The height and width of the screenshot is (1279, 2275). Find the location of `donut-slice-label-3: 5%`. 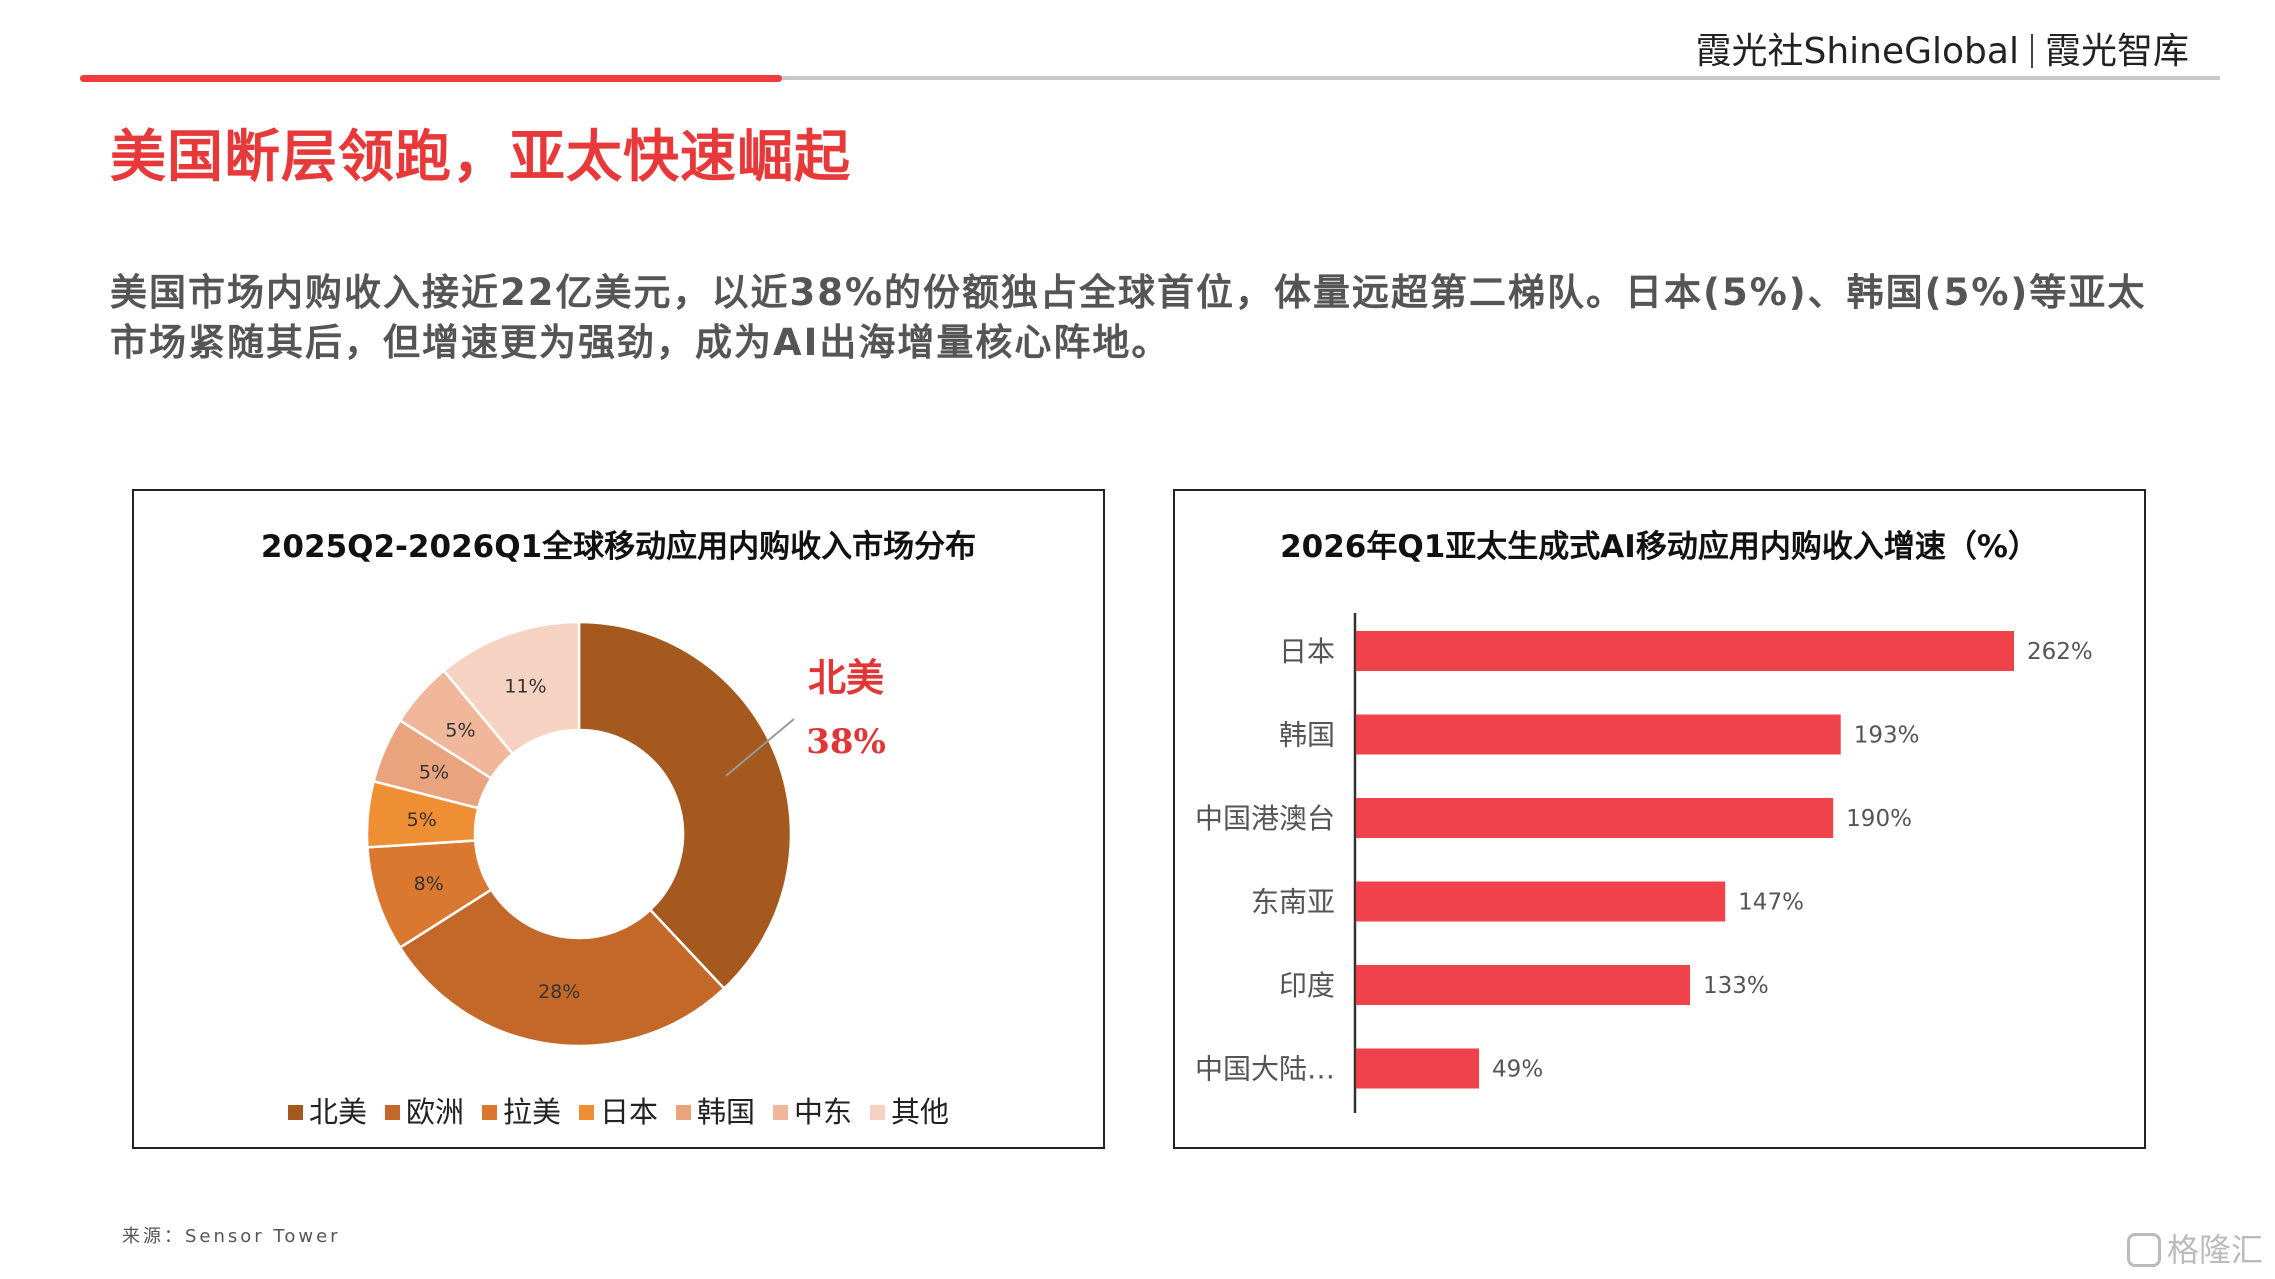

donut-slice-label-3: 5% is located at coordinates (422, 820).